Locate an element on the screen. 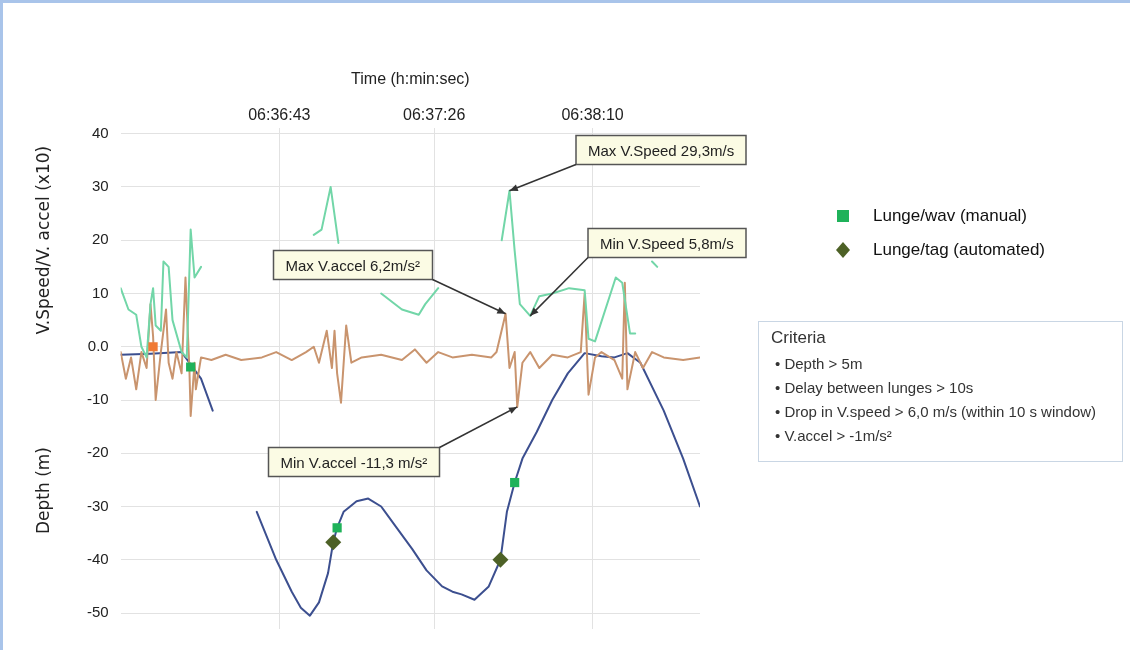 This screenshot has height=650, width=1130. text: • Depth > 5m is located at coordinates (819, 363).